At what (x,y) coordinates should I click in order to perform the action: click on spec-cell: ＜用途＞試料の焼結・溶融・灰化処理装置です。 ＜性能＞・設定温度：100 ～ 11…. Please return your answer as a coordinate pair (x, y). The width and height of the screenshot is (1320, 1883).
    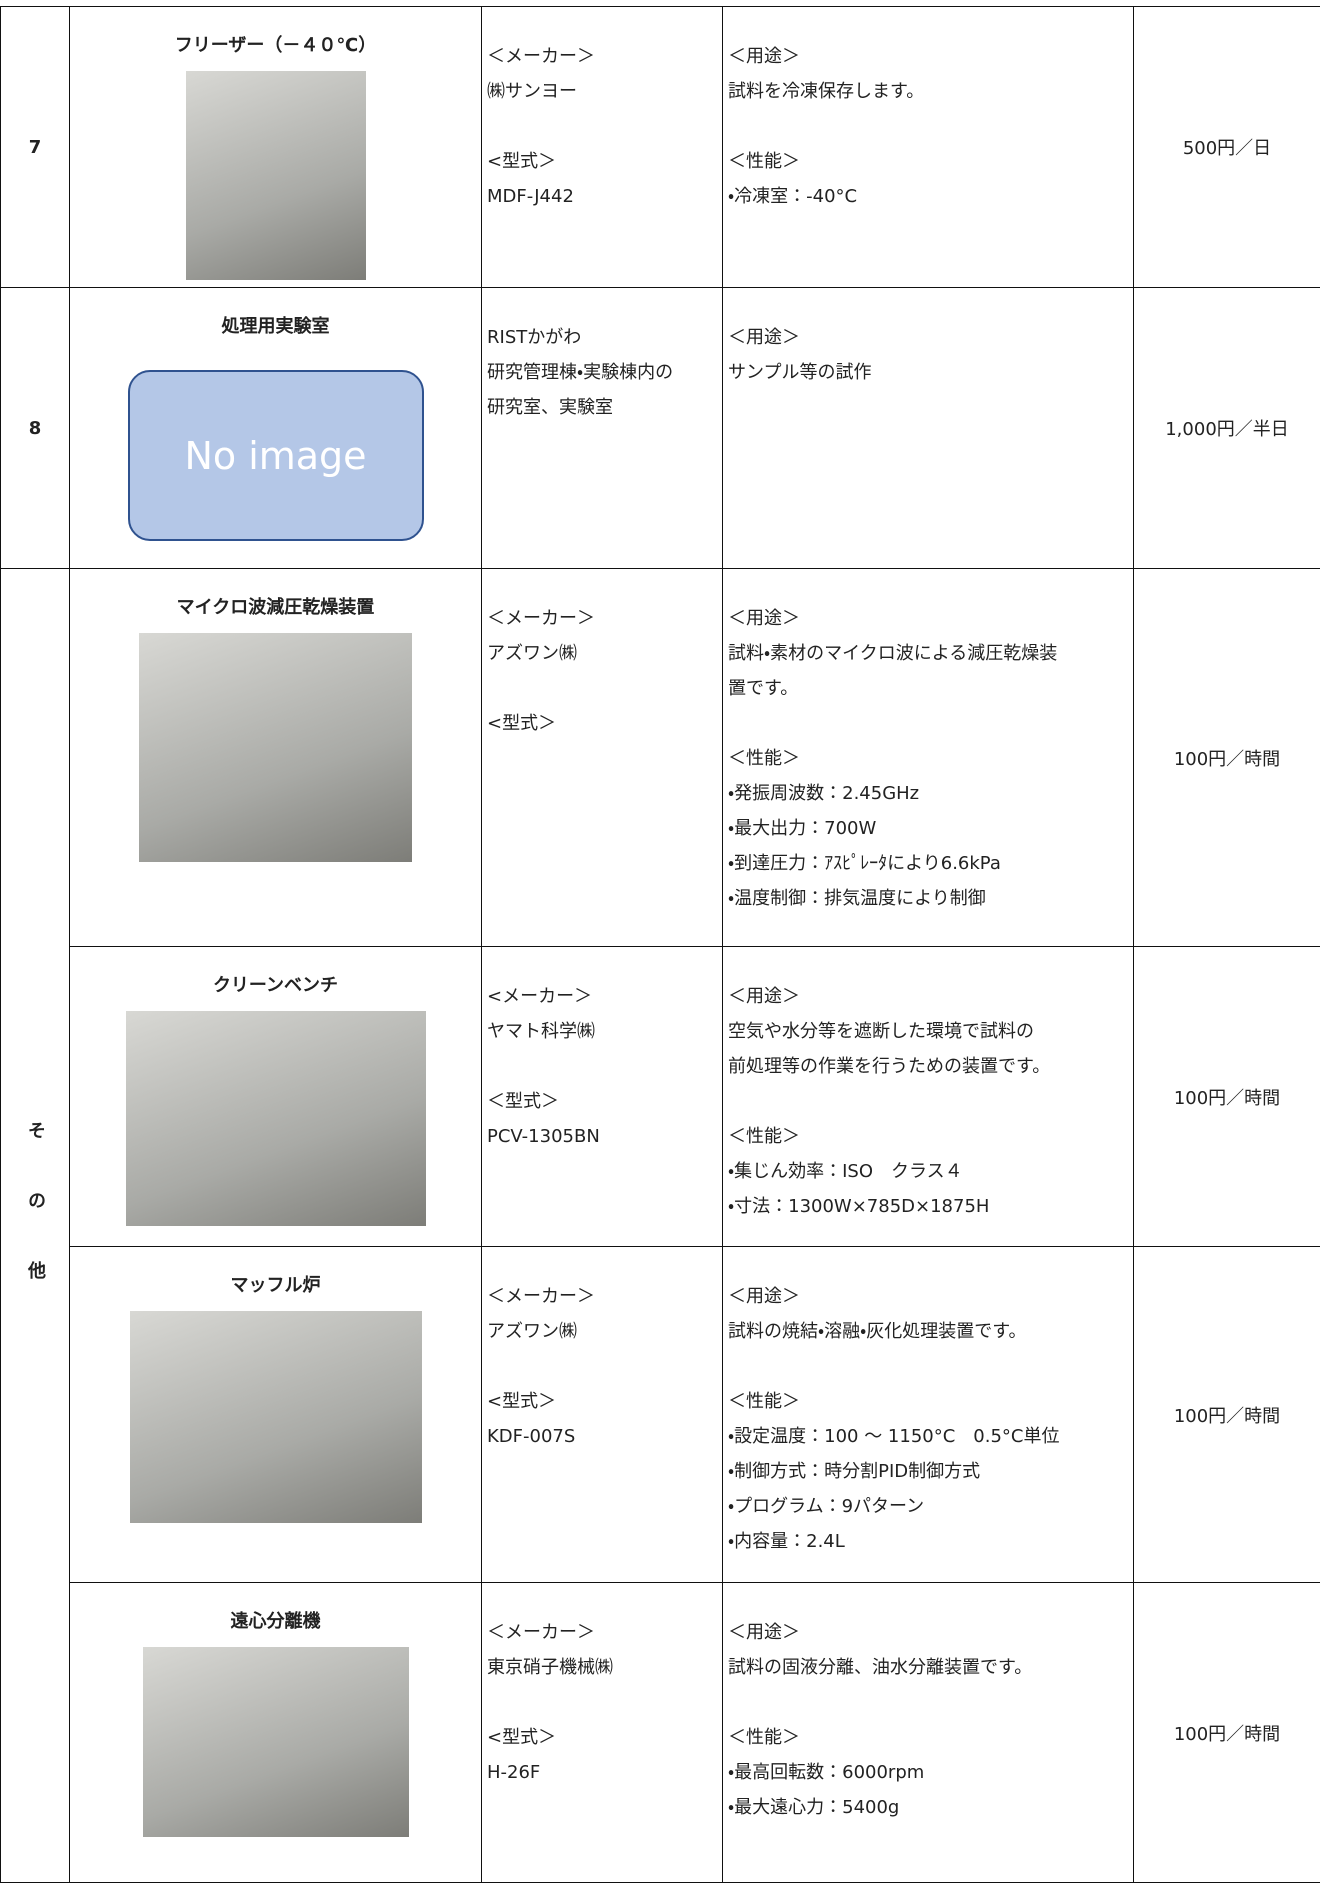
    Looking at the image, I should click on (928, 1415).